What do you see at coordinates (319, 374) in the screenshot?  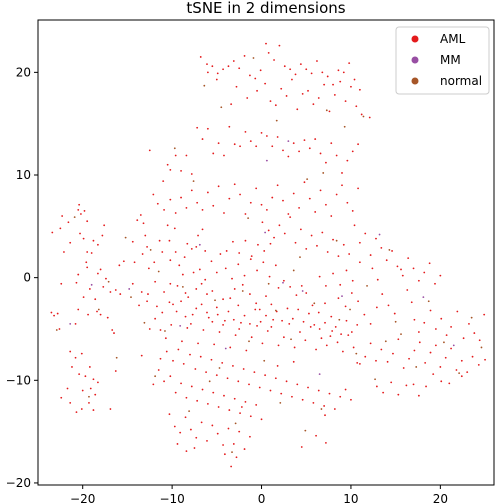 I see `point-mm` at bounding box center [319, 374].